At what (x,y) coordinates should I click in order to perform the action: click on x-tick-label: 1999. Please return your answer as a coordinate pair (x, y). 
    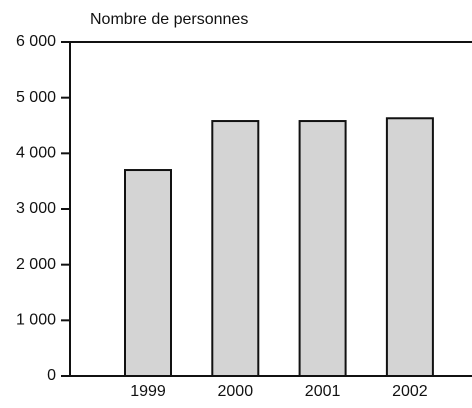
    Looking at the image, I should click on (148, 391).